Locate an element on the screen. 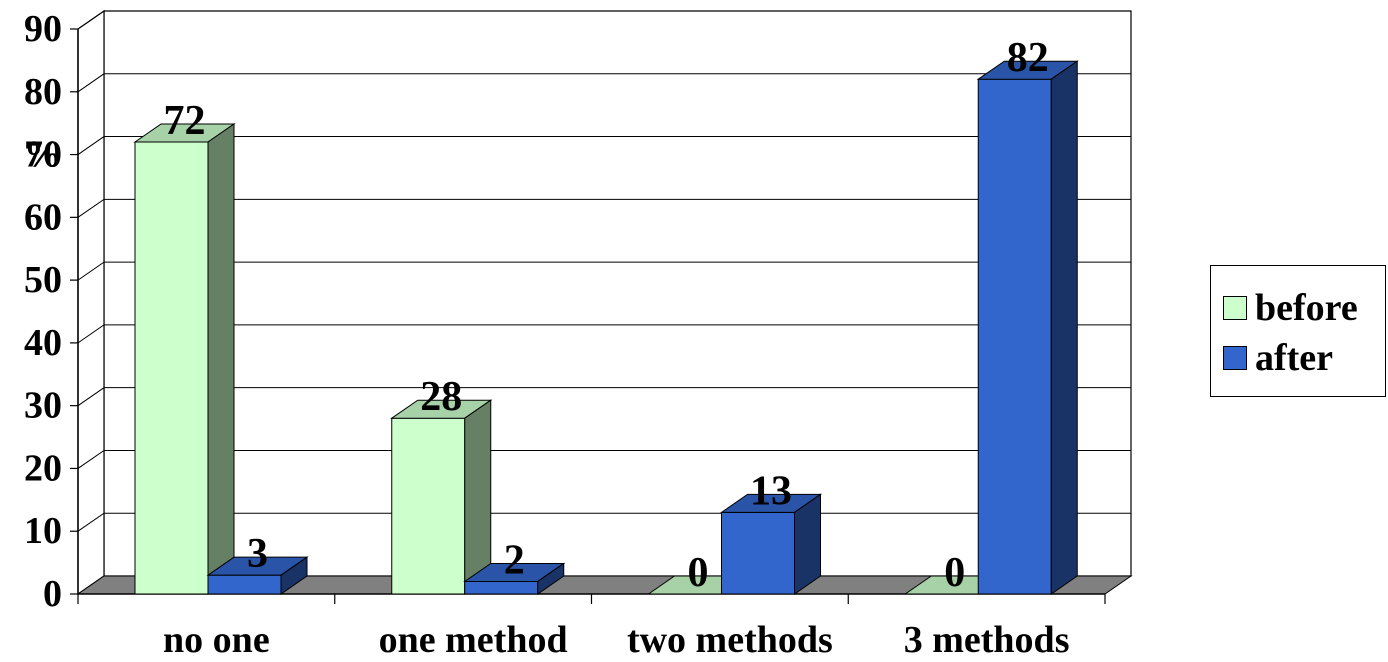  y-tick-label: 10 is located at coordinates (43, 531).